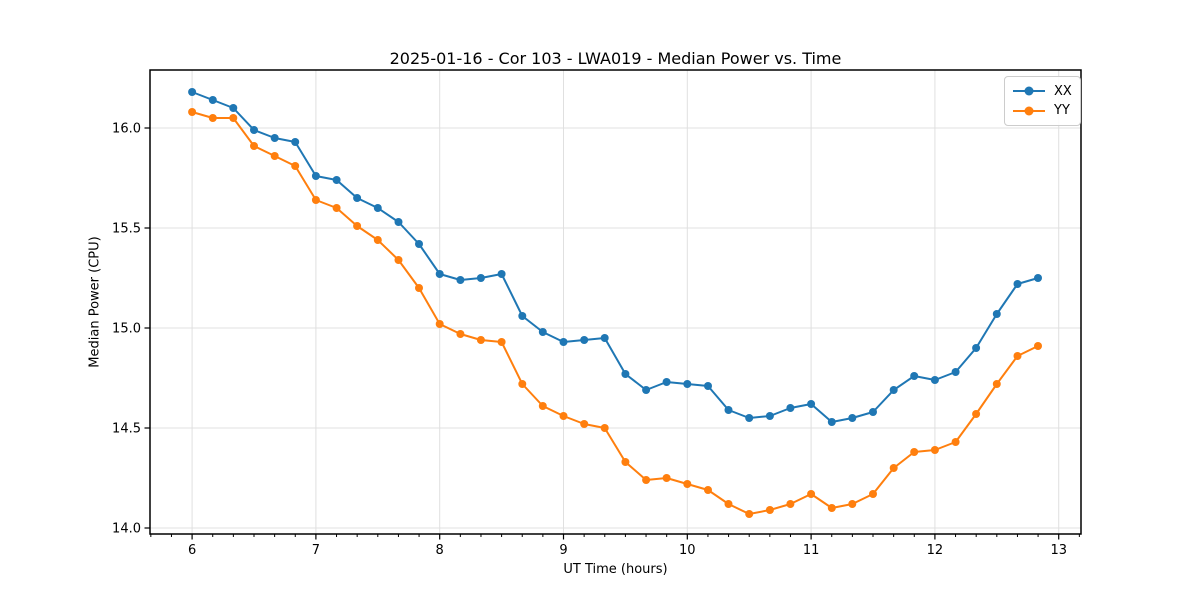 Image resolution: width=1200 pixels, height=600 pixels. I want to click on y-tick-label: 14.0, so click(126, 529).